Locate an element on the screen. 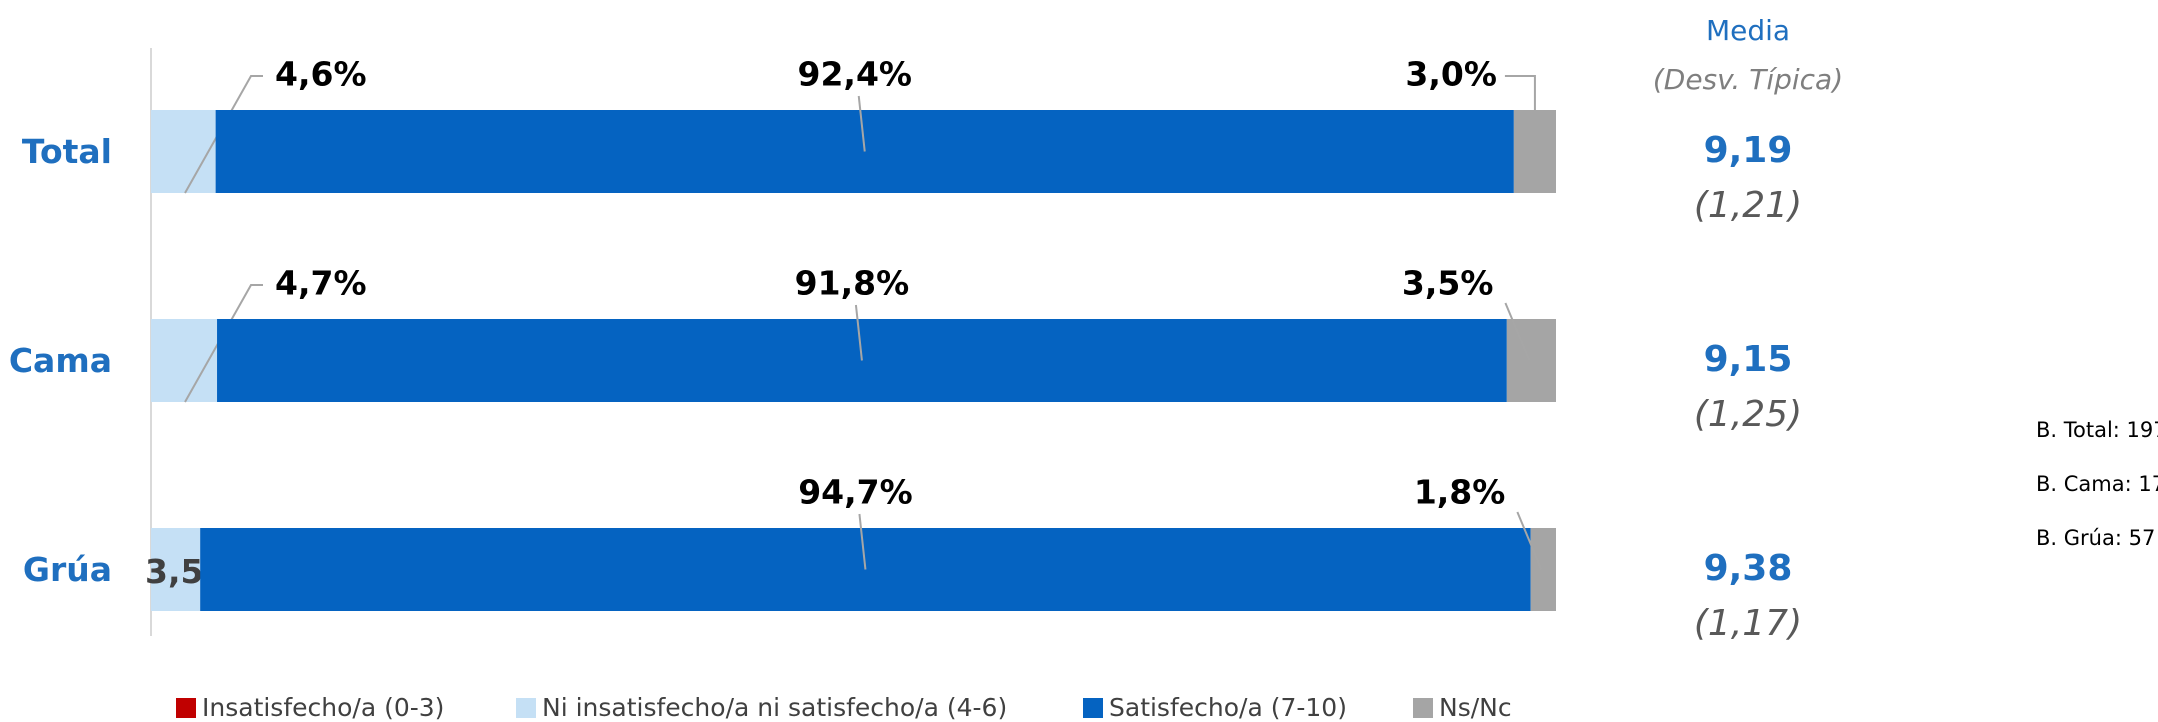  stats-title: Media is located at coordinates (1748, 30).